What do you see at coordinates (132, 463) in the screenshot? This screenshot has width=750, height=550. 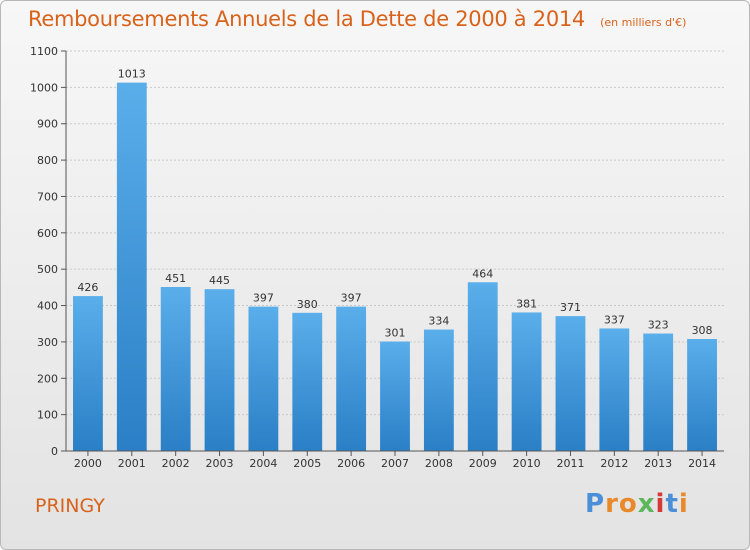 I see `x-tick-label: 2001` at bounding box center [132, 463].